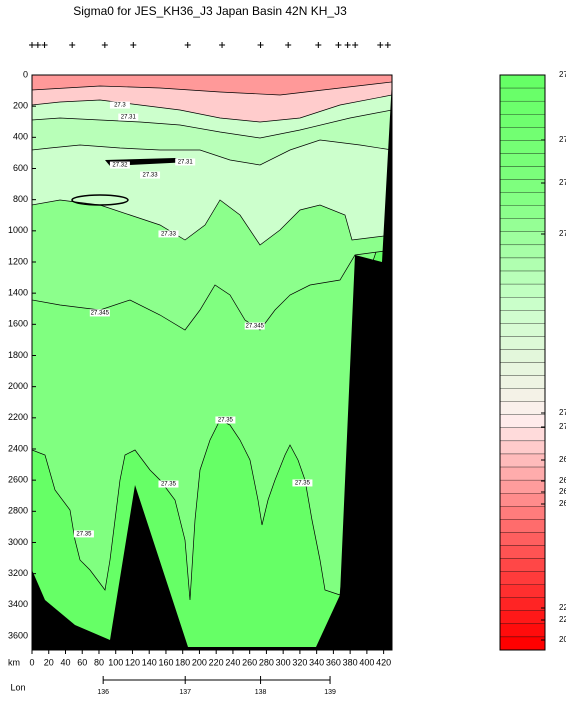 This screenshot has height=708, width=566. Describe the element at coordinates (562, 139) in the screenshot. I see `colorbar-label: 27.850` at that location.